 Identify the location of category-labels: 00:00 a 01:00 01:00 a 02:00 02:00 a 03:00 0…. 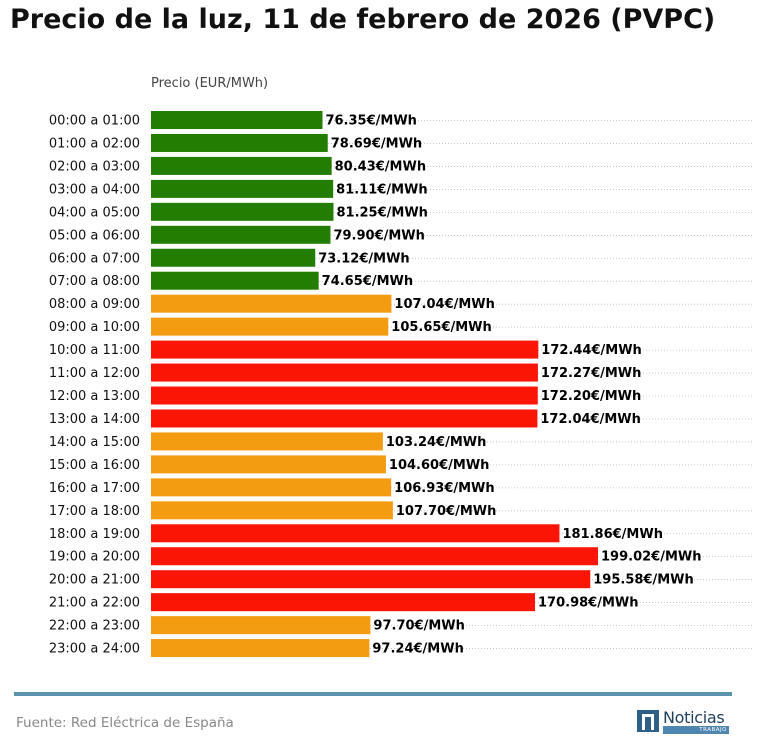
(94, 385).